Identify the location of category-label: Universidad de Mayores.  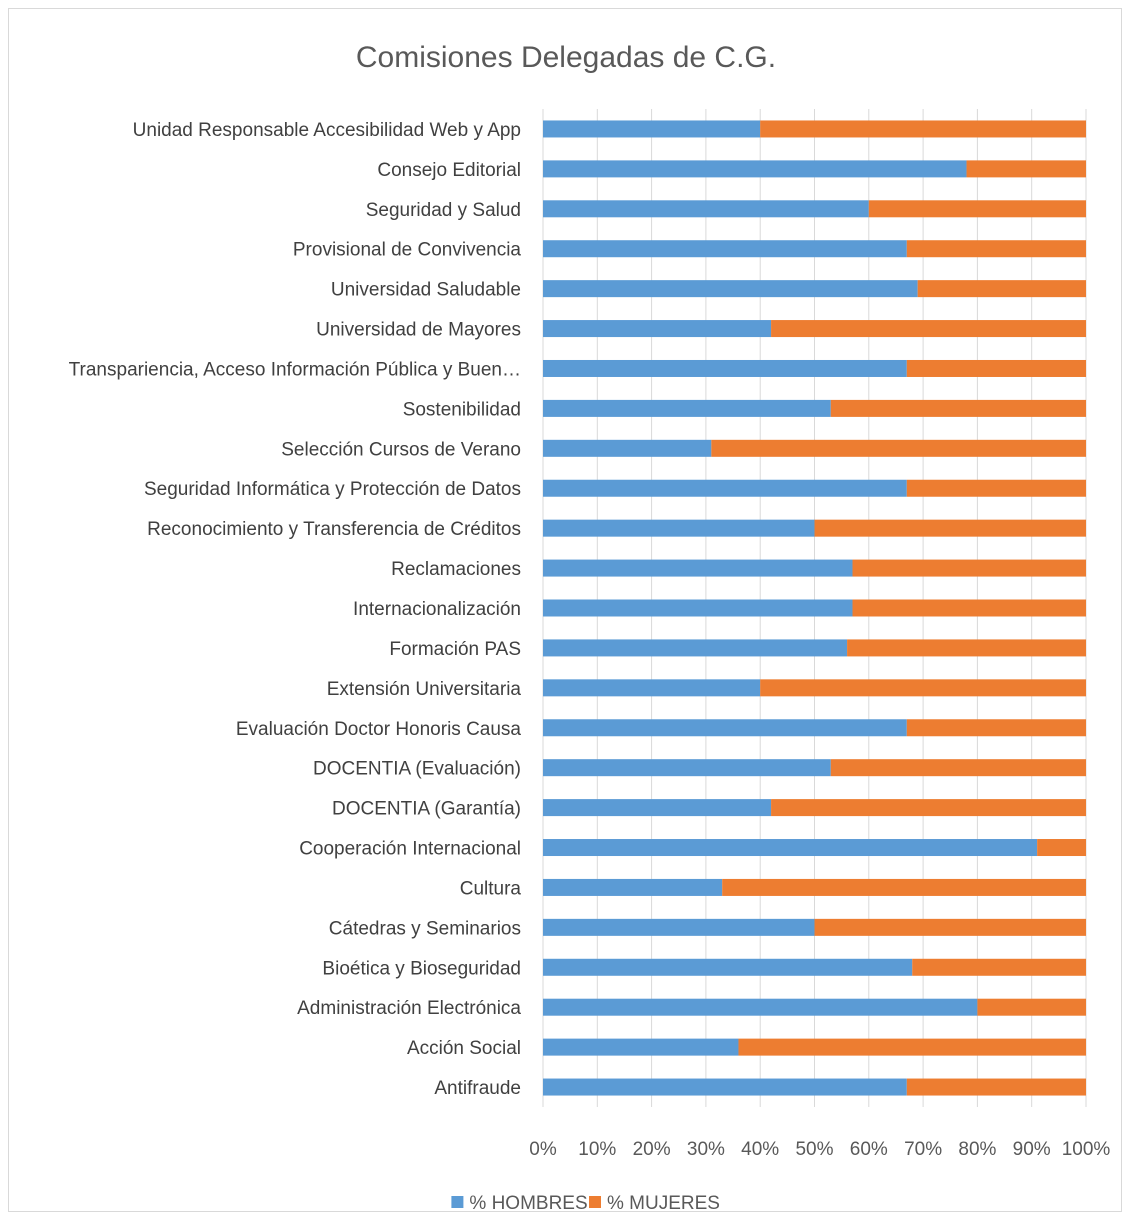
(418, 330).